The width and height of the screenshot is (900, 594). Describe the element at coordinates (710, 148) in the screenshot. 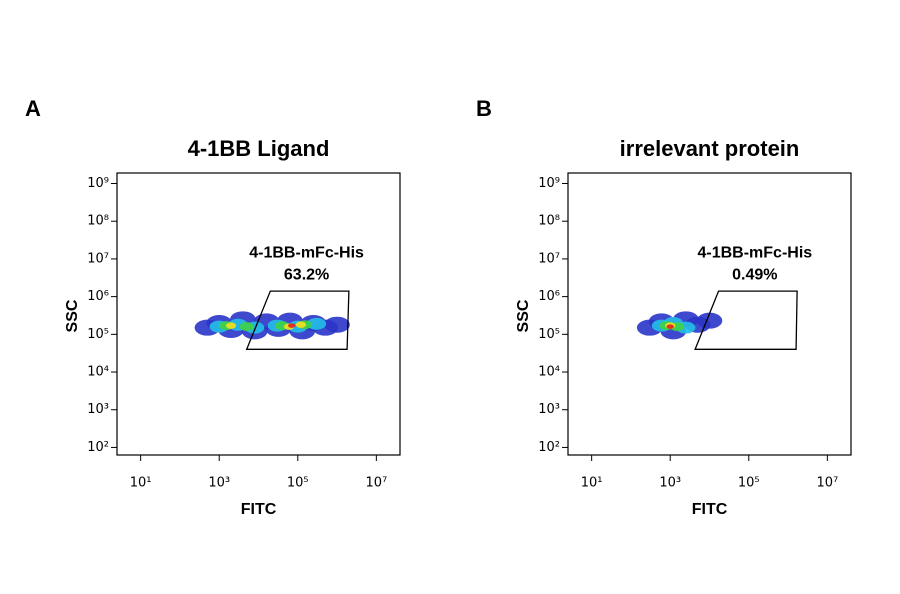

I see `chart-title: irrelevant protein` at that location.